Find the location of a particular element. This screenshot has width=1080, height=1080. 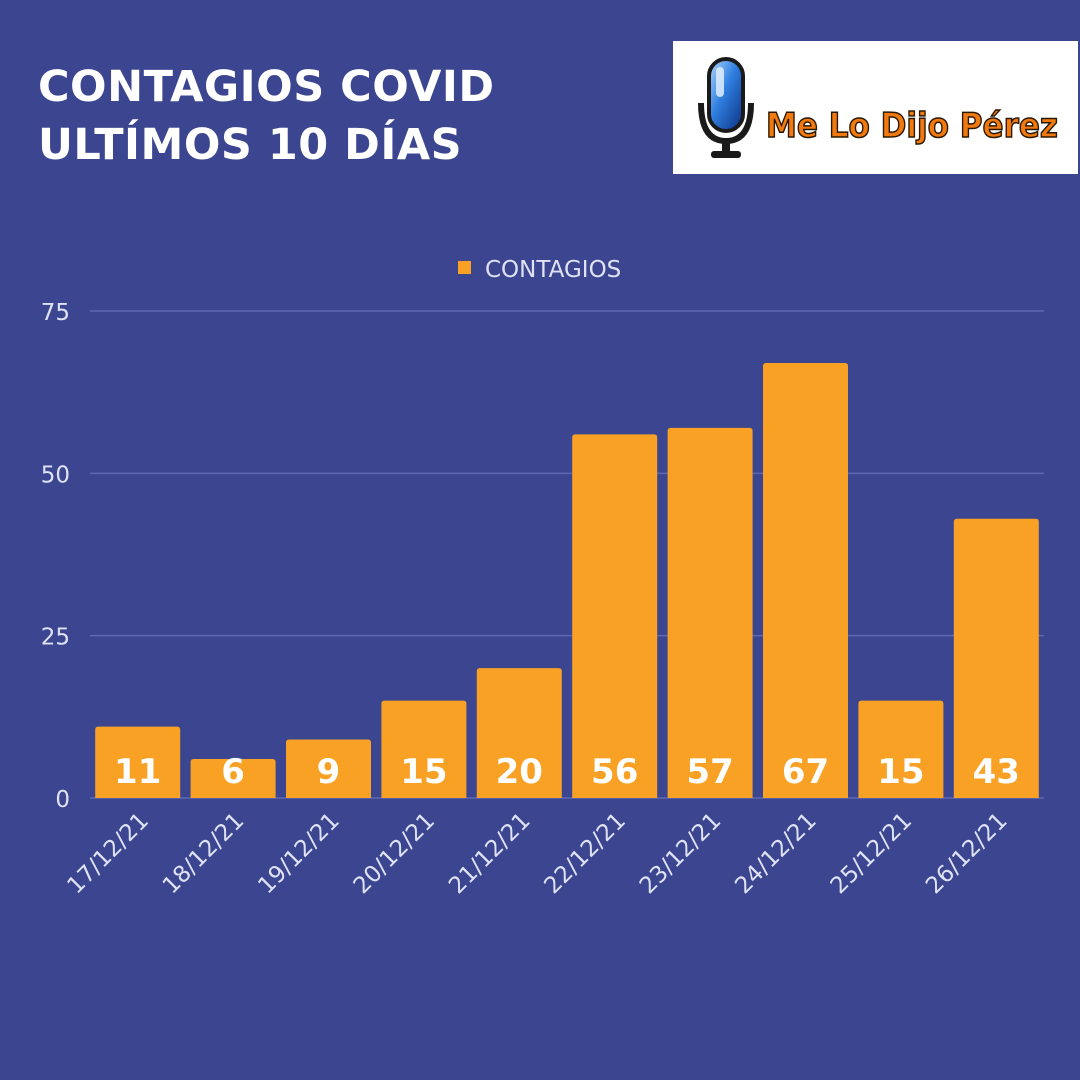

y-tick-label: 0 is located at coordinates (62, 800).